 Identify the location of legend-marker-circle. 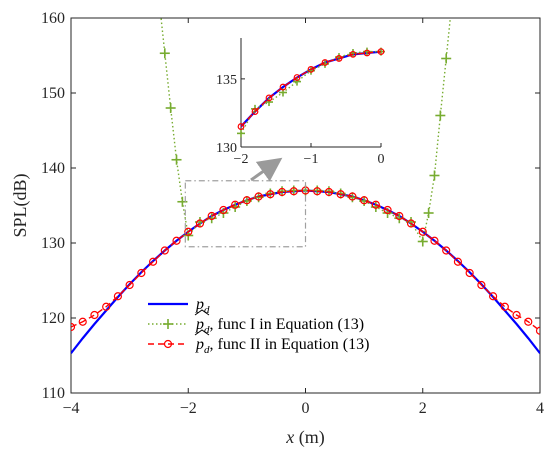
(168, 344).